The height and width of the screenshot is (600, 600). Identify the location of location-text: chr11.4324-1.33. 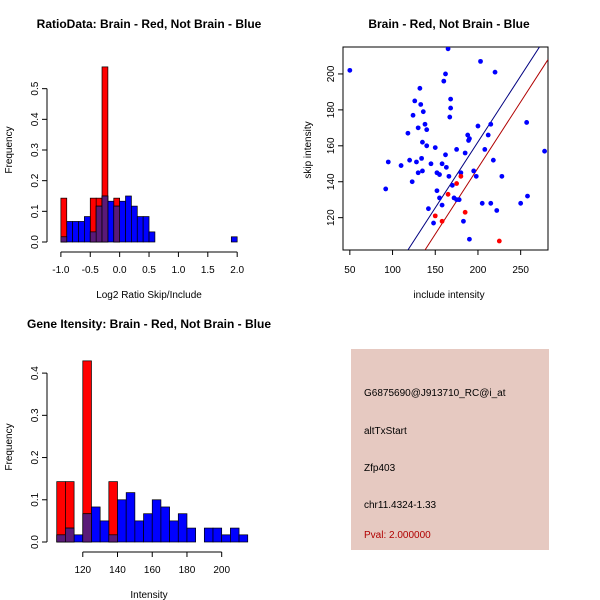
(400, 505).